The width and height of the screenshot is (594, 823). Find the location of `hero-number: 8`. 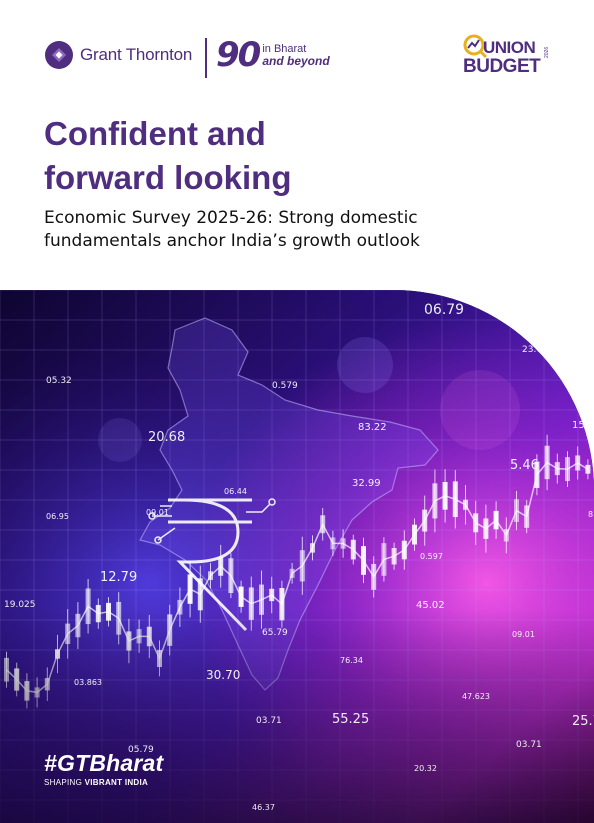

hero-number: 8 is located at coordinates (591, 514).